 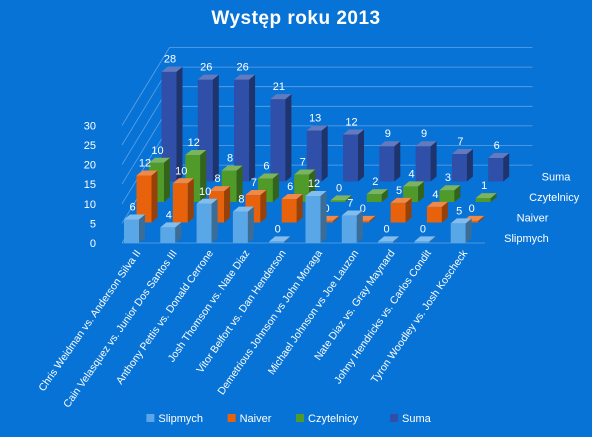 What do you see at coordinates (341, 192) in the screenshot?
I see `bar-czytelnicy: 0` at bounding box center [341, 192].